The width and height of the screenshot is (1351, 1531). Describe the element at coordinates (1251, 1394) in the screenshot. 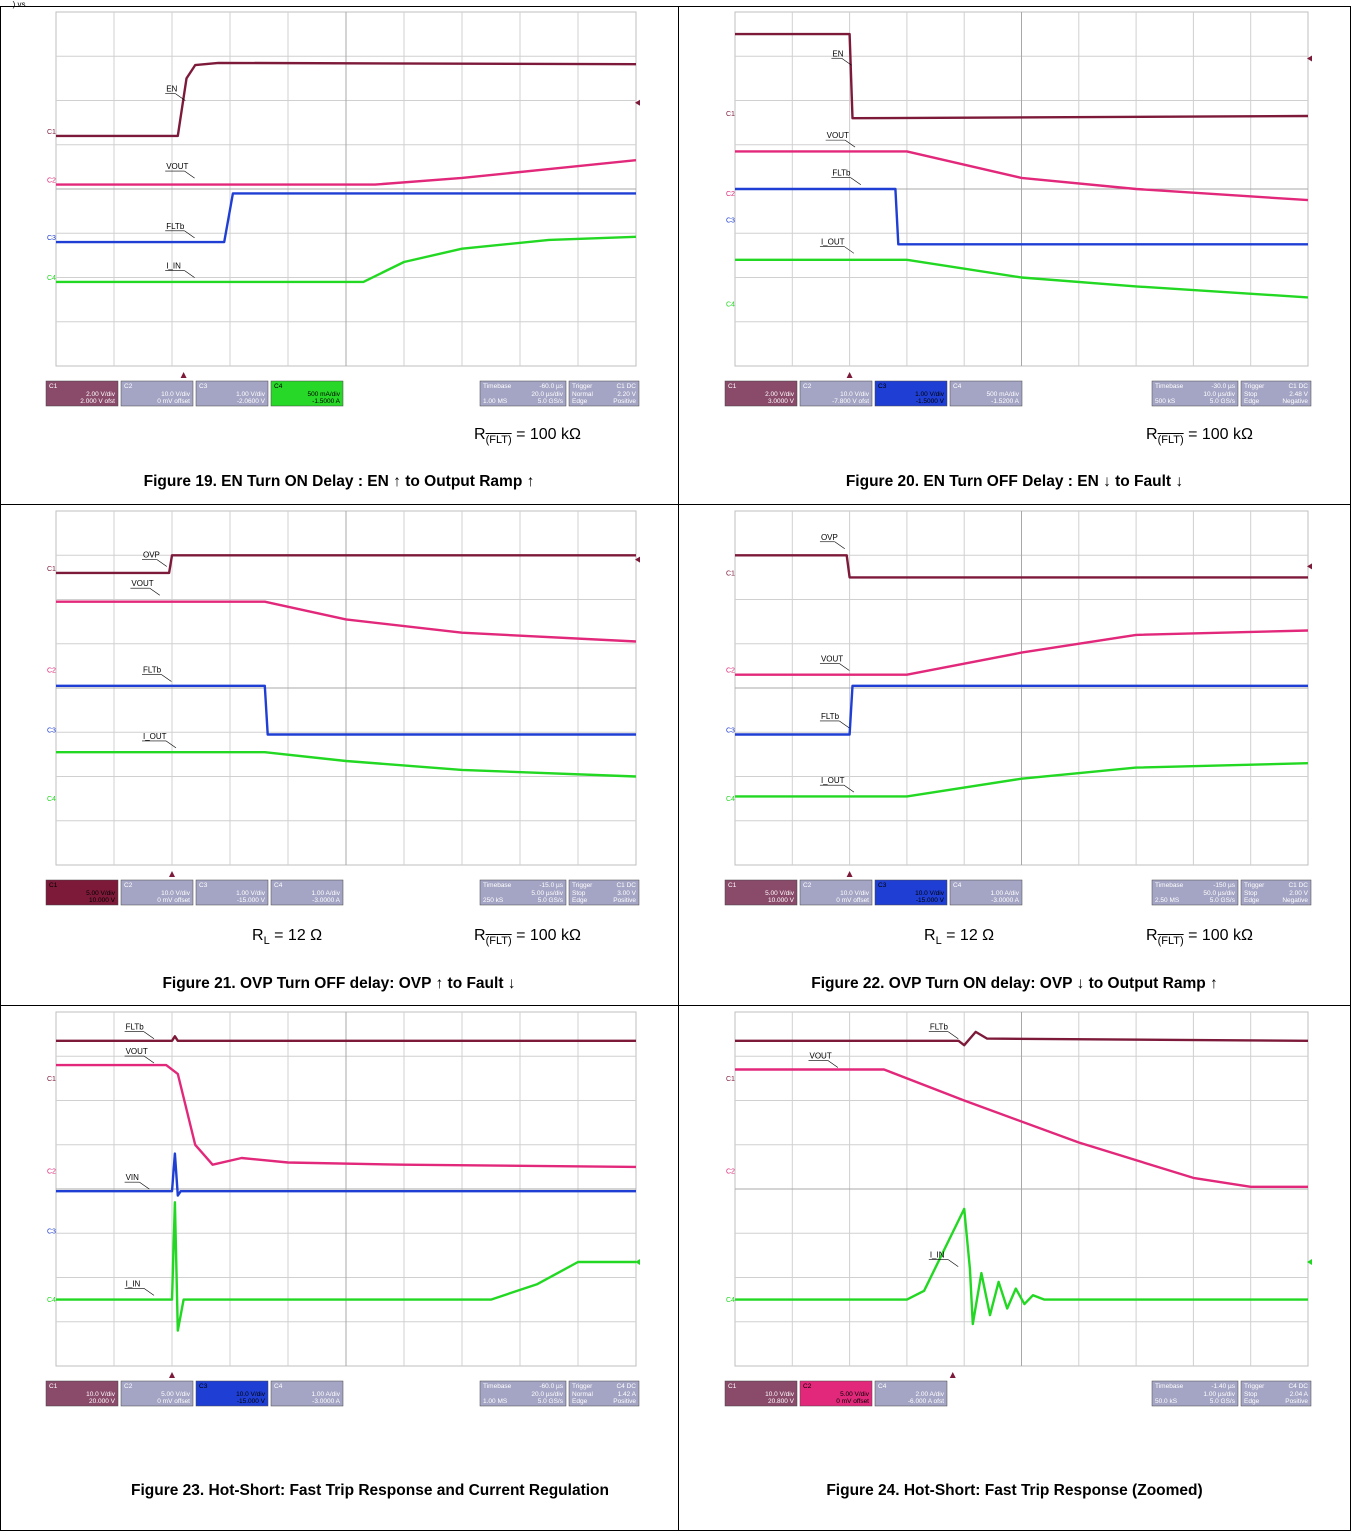

I see `trigger-mode: Stop` at that location.